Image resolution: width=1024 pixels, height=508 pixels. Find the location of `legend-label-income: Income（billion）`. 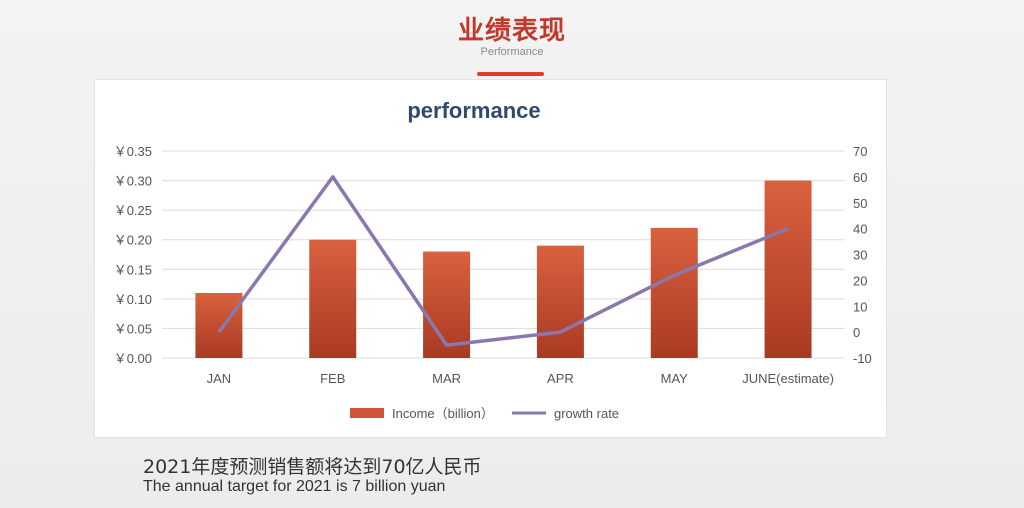

legend-label-income: Income（billion） is located at coordinates (443, 413).